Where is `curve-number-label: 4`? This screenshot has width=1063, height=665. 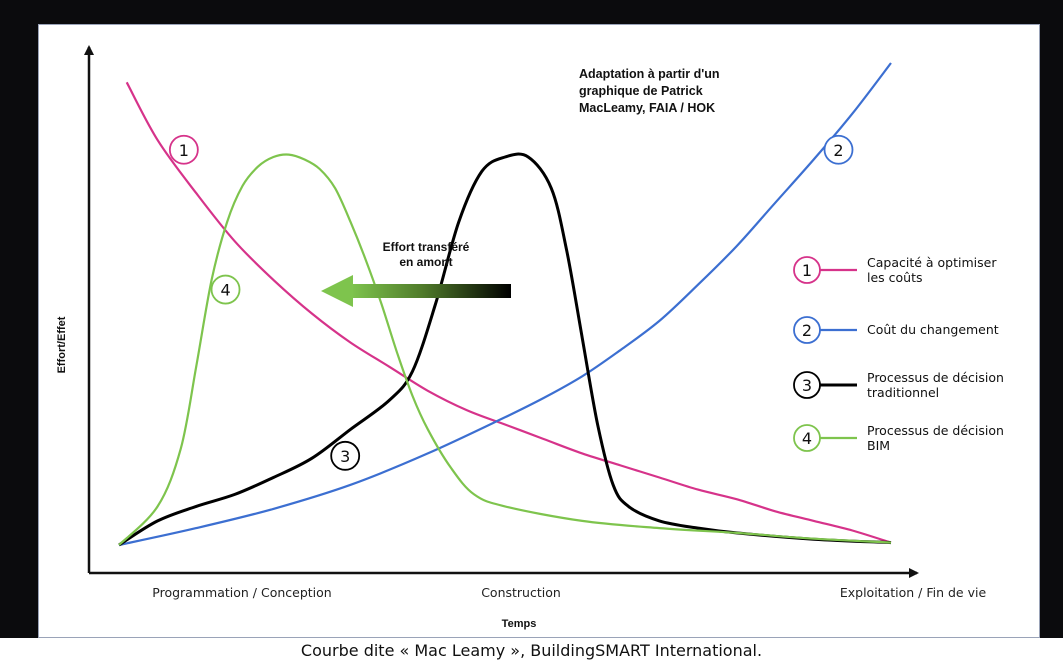
curve-number-label: 4 is located at coordinates (225, 290).